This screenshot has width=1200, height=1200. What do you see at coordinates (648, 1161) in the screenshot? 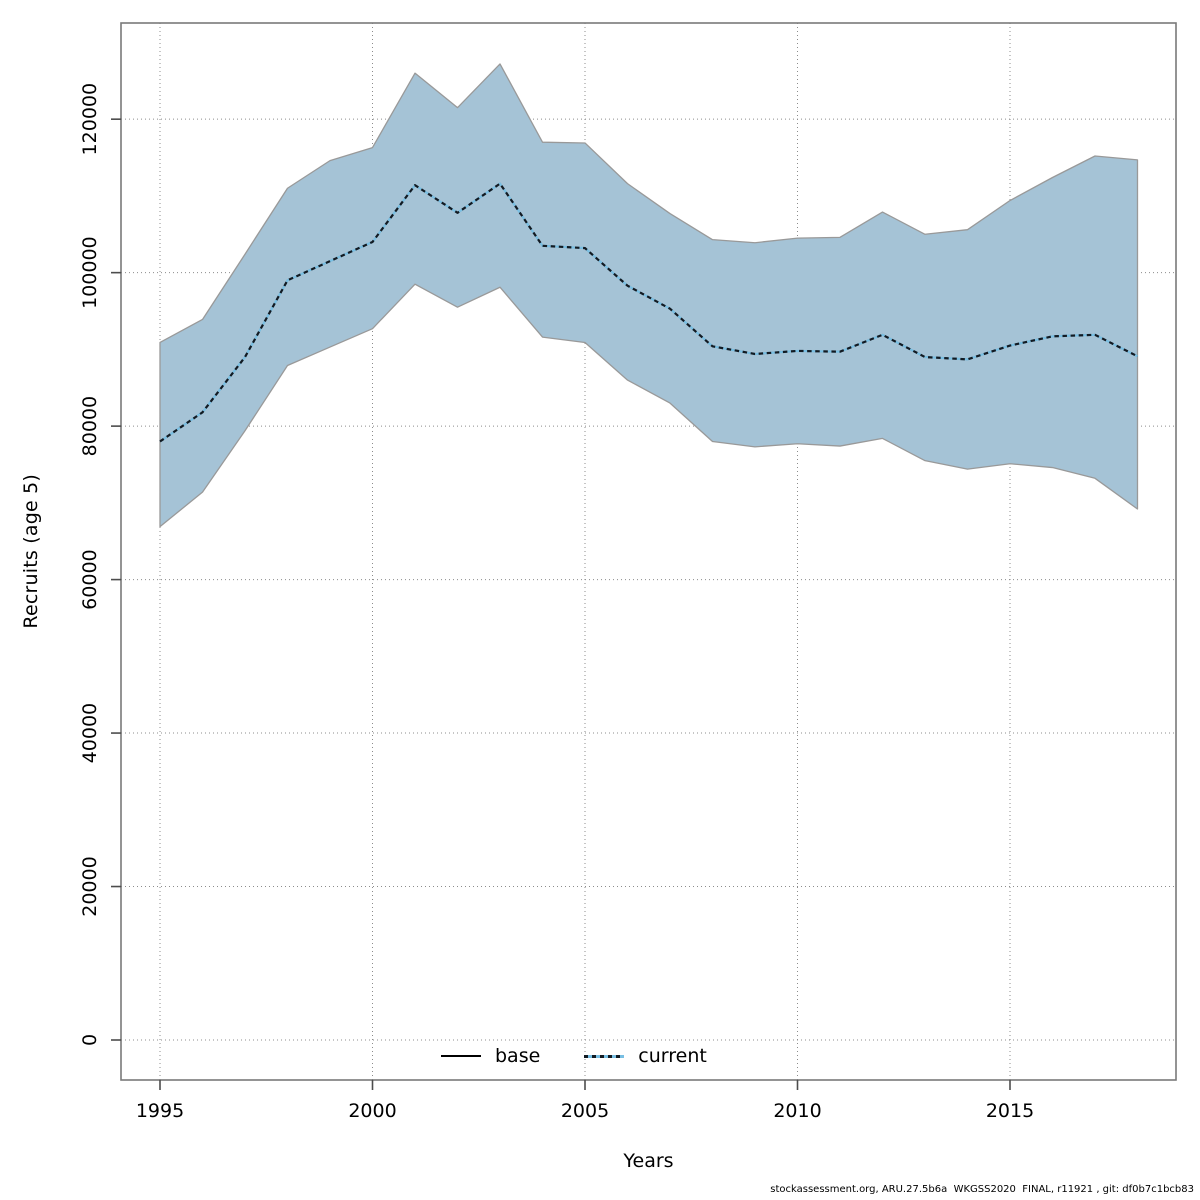
I see `x-axis-title: Years` at bounding box center [648, 1161].